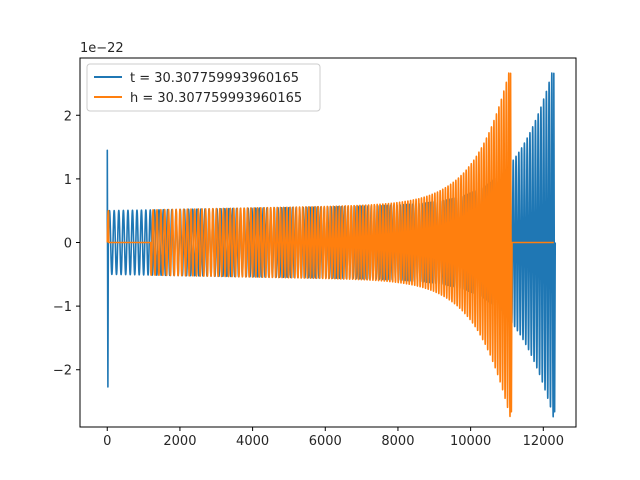  I want to click on y-tick-label: −2, so click(62, 371).